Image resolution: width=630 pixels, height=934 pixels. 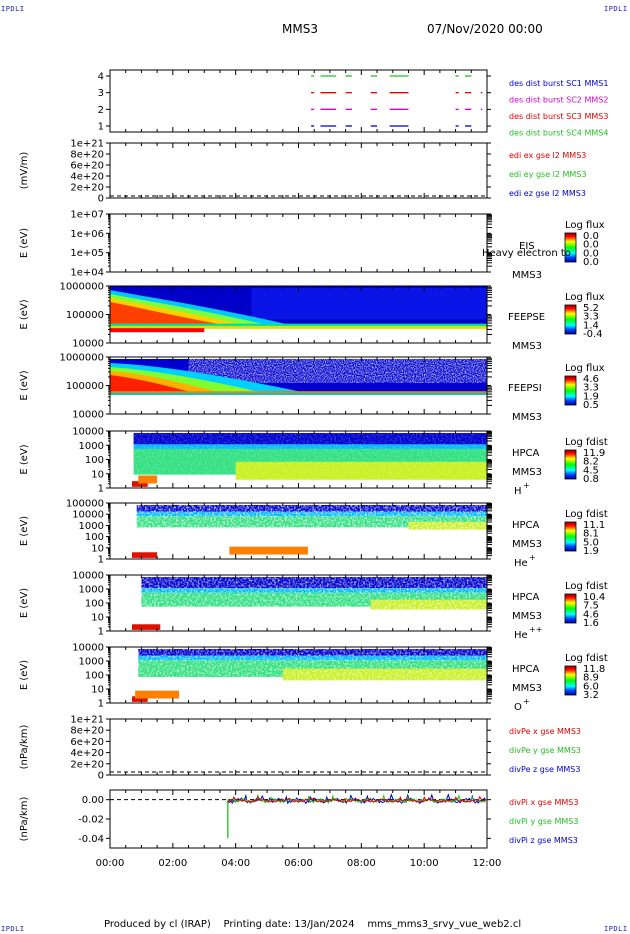 I want to click on divpi-trace-green, so click(x=357, y=798).